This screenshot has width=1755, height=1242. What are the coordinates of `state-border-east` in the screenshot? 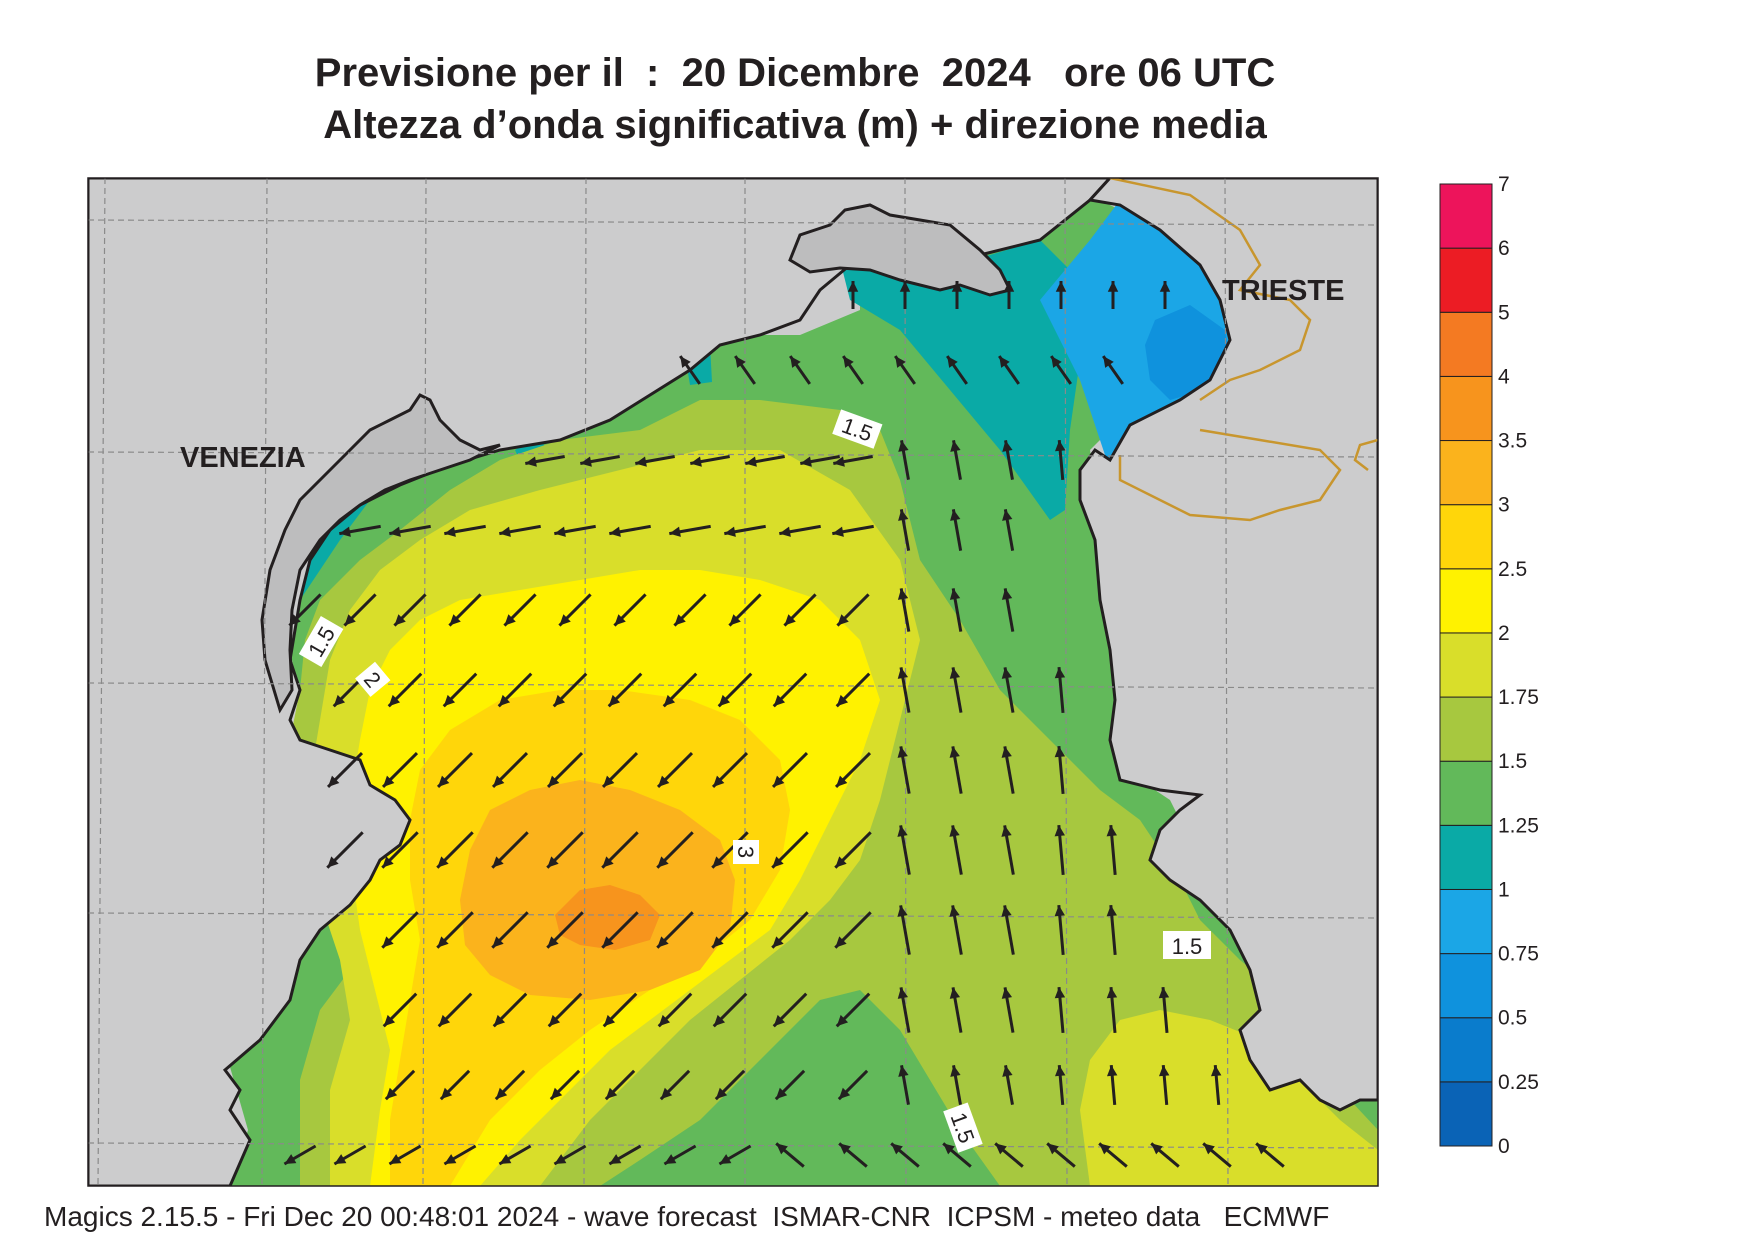 It's located at (1365, 454).